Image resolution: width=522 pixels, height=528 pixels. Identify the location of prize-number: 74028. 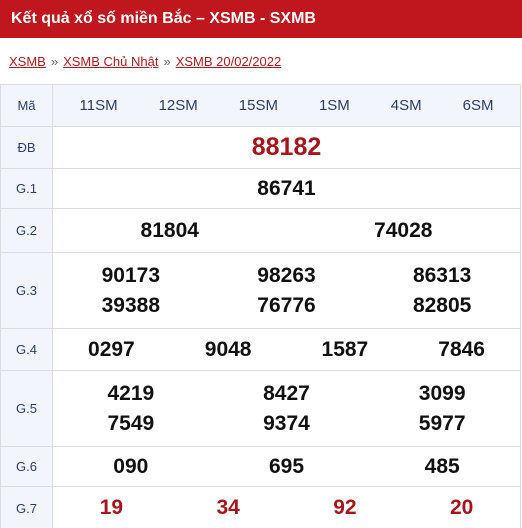
(403, 230).